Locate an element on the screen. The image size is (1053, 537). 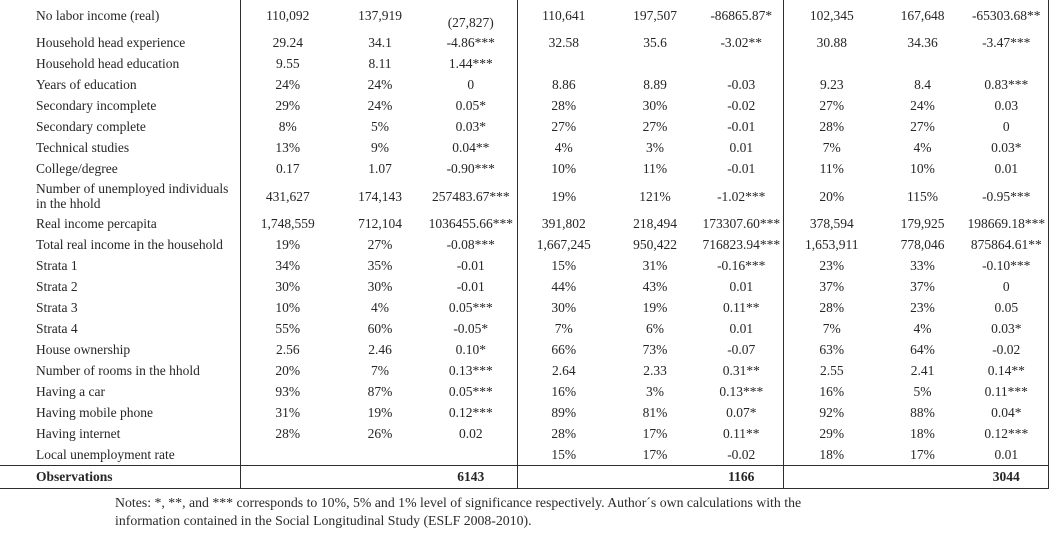
table-cell: 43% is located at coordinates (655, 287).